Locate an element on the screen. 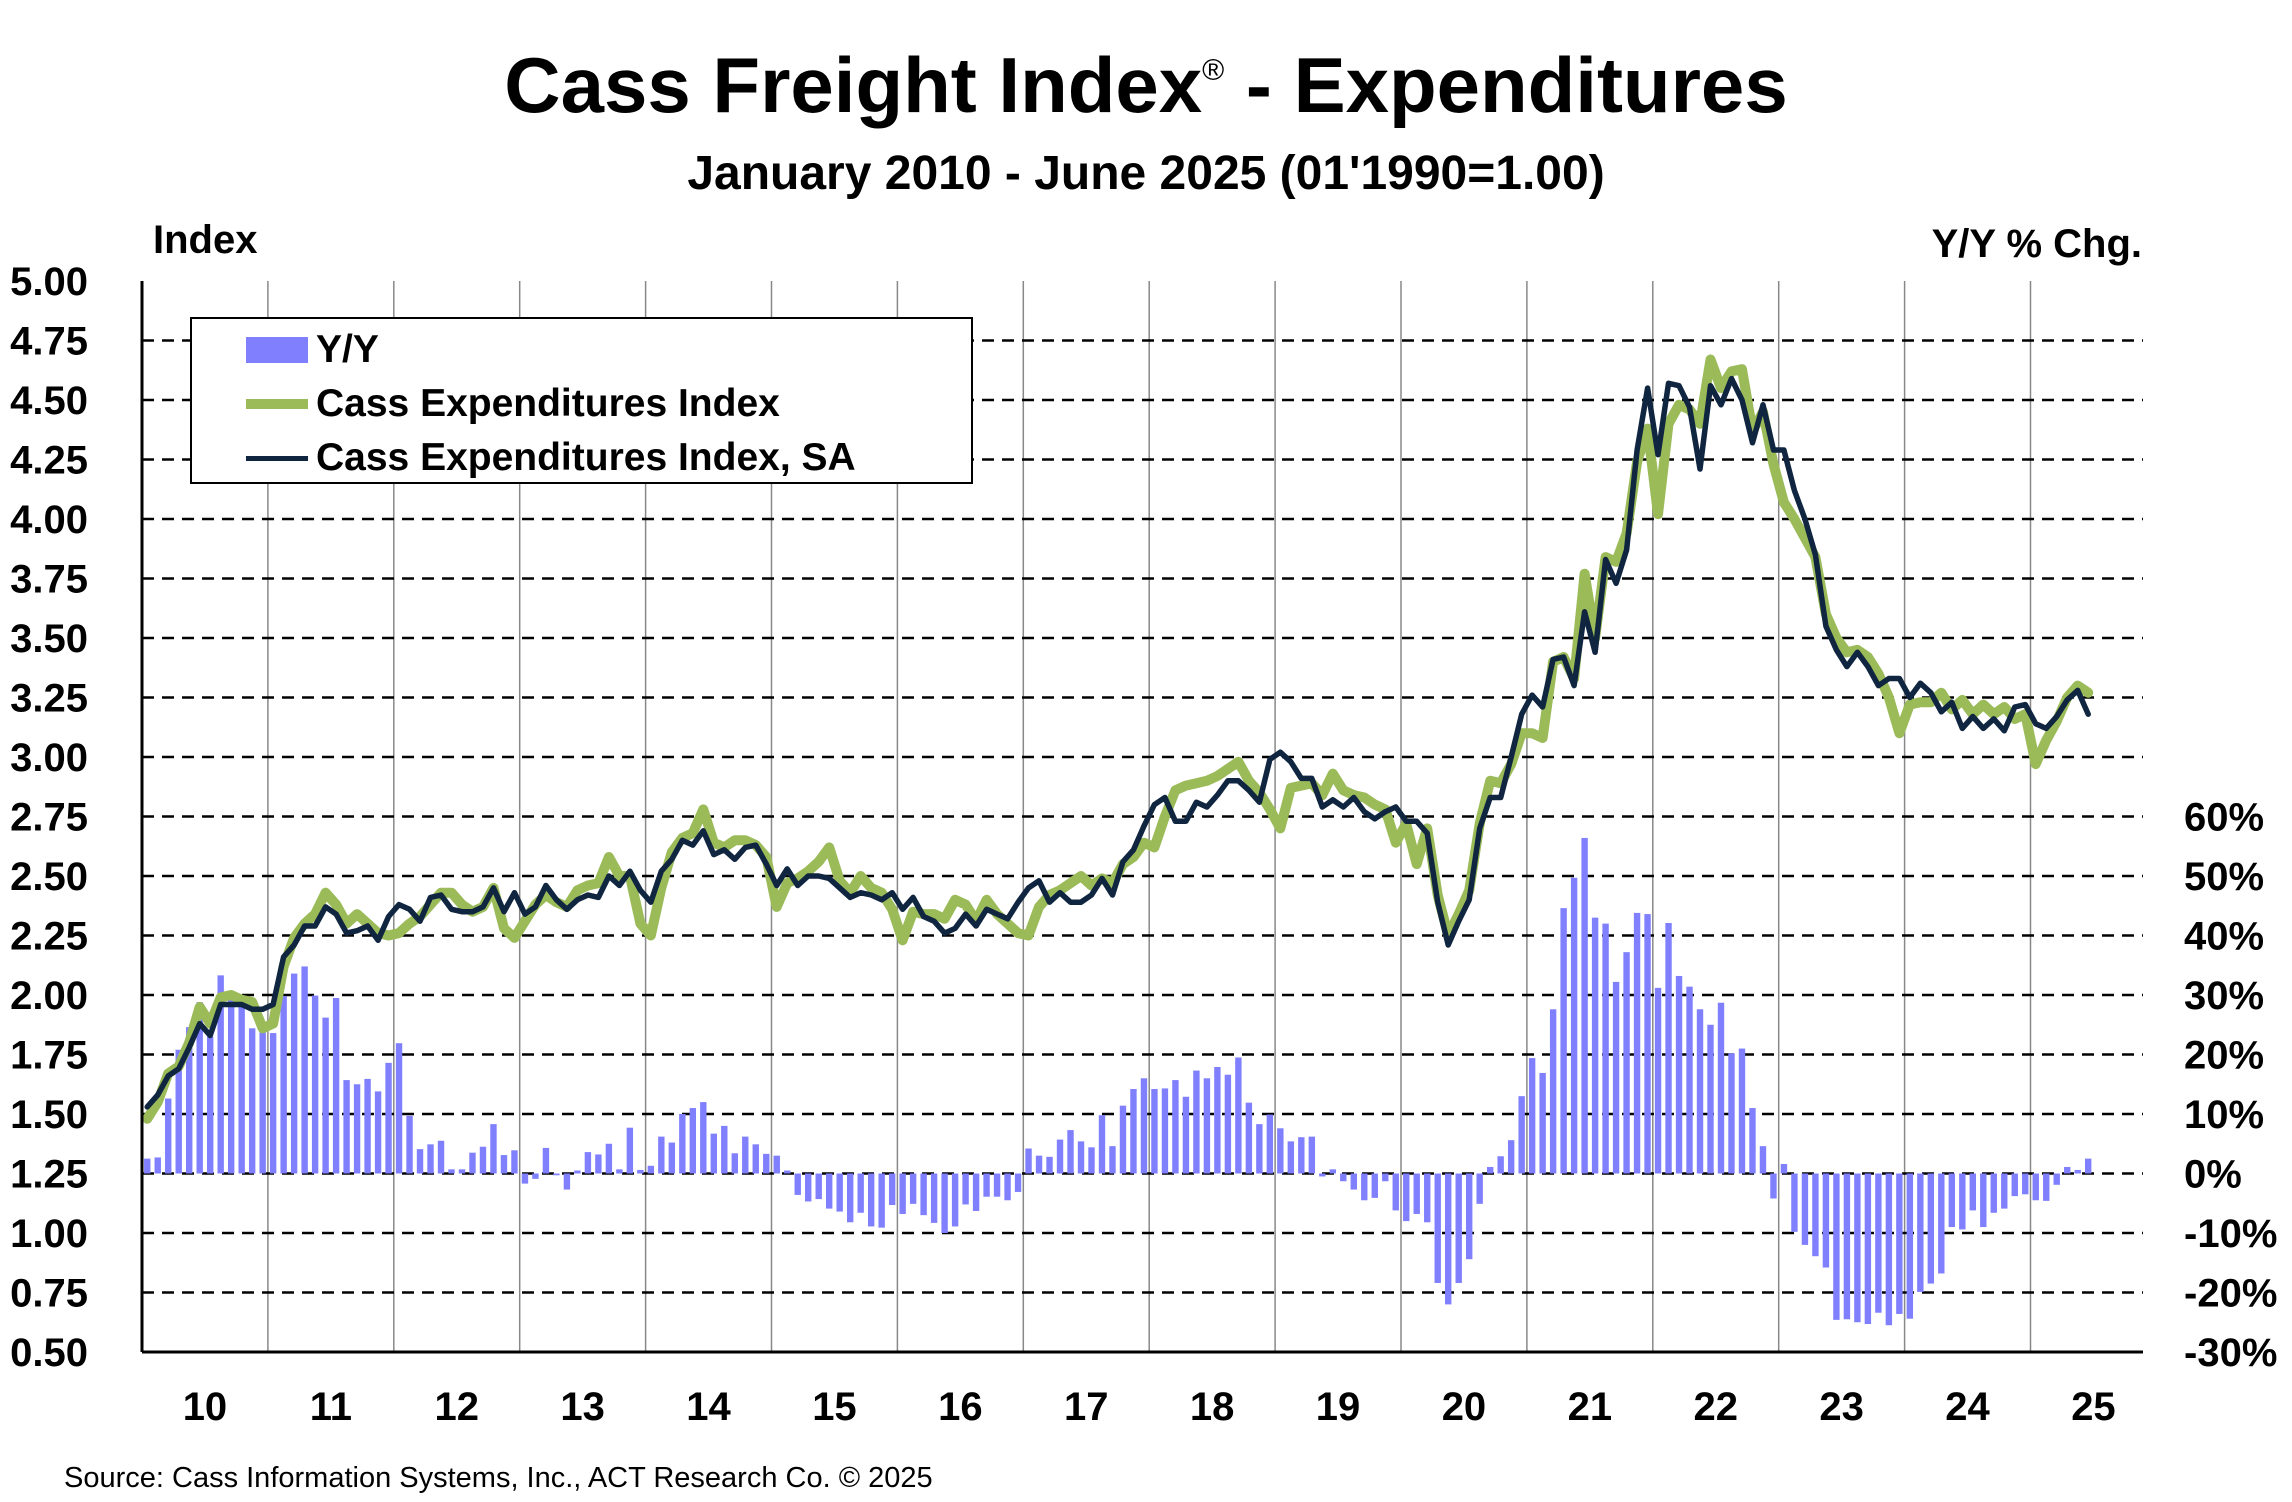 The image size is (2292, 1502). x-tick-label: 14 is located at coordinates (708, 1407).